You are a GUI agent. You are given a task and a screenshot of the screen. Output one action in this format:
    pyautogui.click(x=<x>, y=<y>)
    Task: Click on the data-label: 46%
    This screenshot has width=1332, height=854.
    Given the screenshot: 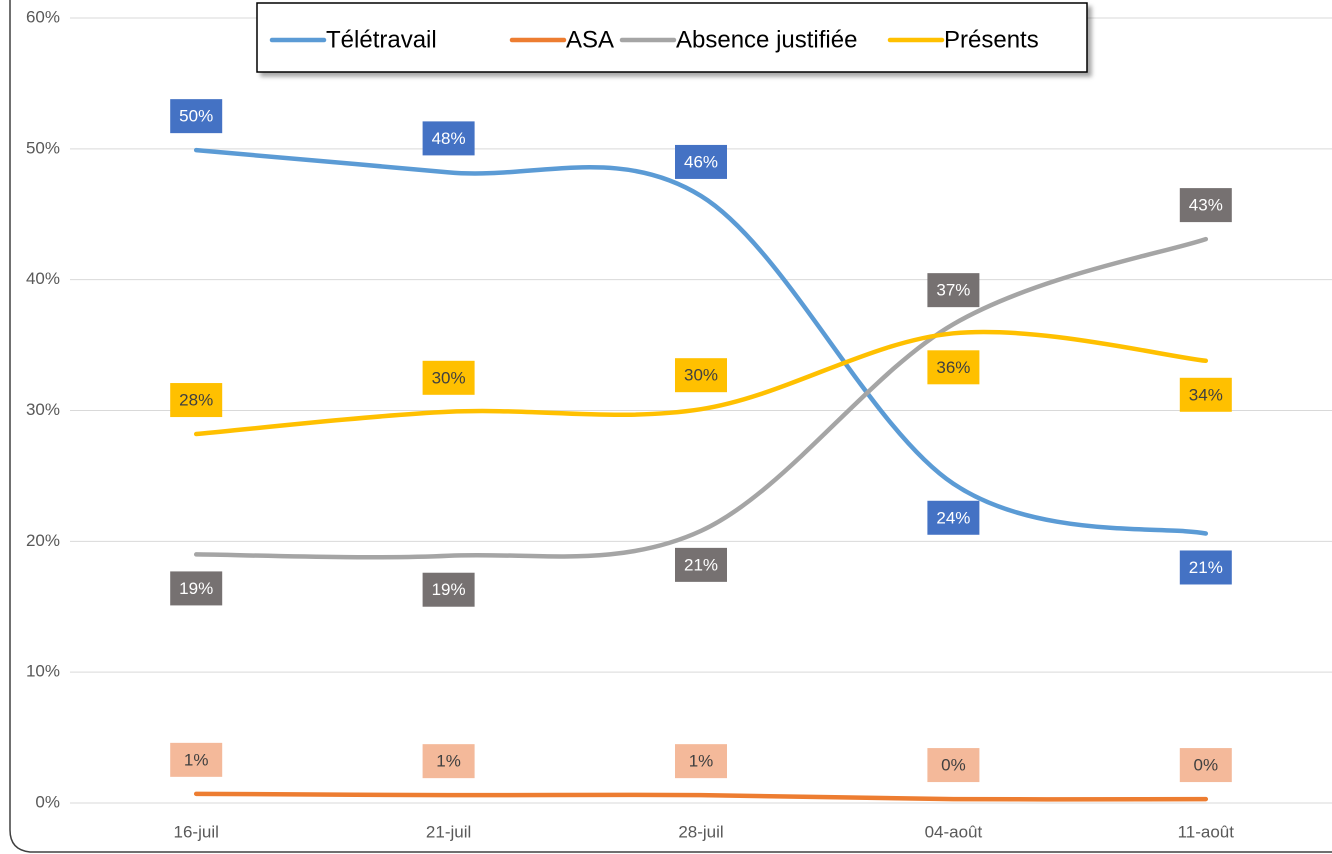 What is the action you would take?
    pyautogui.click(x=701, y=161)
    